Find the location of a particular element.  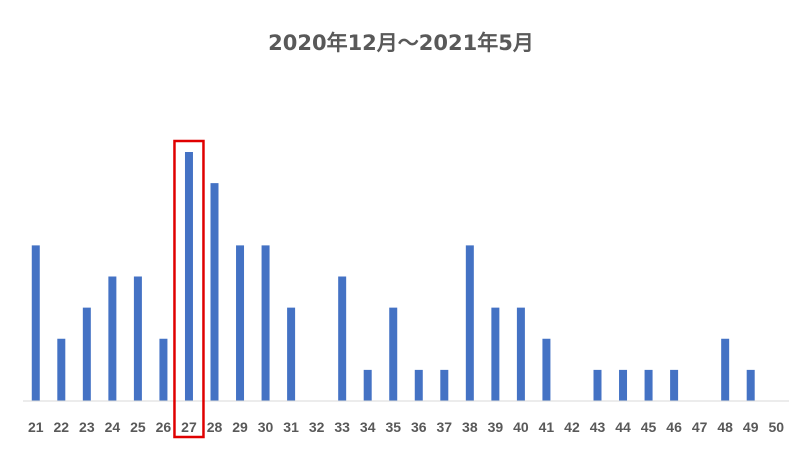

x-tick-label: 23 is located at coordinates (87, 427).